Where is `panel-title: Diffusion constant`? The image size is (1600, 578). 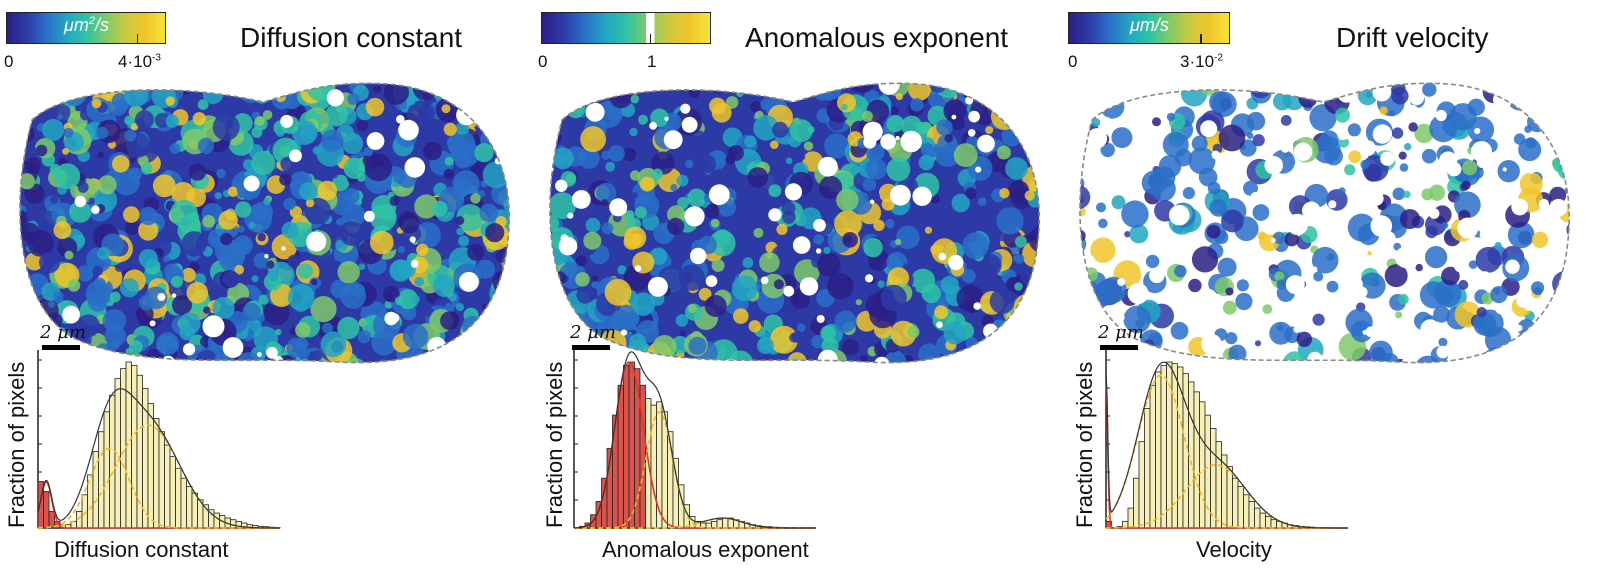
panel-title: Diffusion constant is located at coordinates (351, 37).